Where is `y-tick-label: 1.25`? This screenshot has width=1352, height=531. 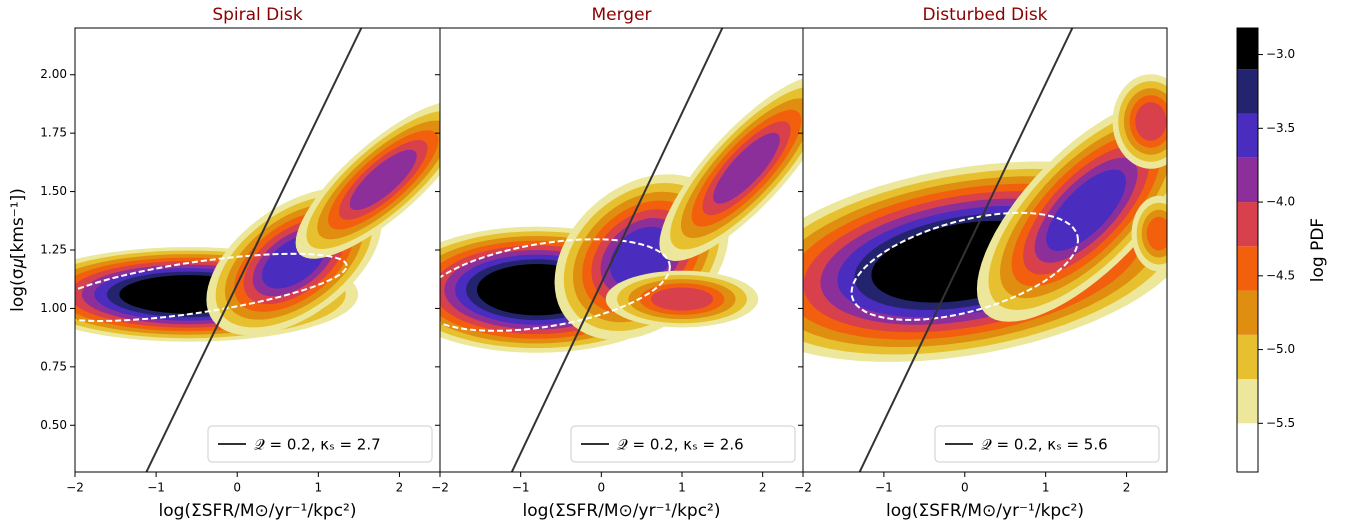
y-tick-label: 1.25 is located at coordinates (53, 250).